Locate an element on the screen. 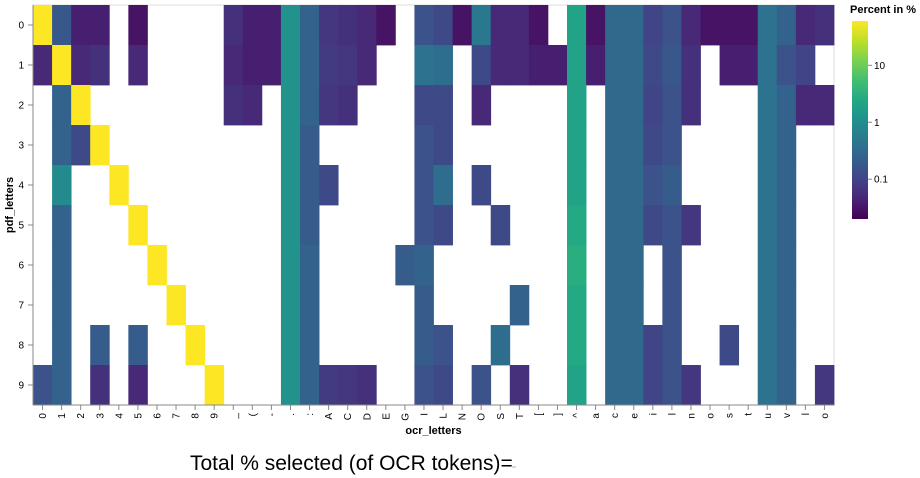 The image size is (920, 478). x-tick-label: : is located at coordinates (310, 414).